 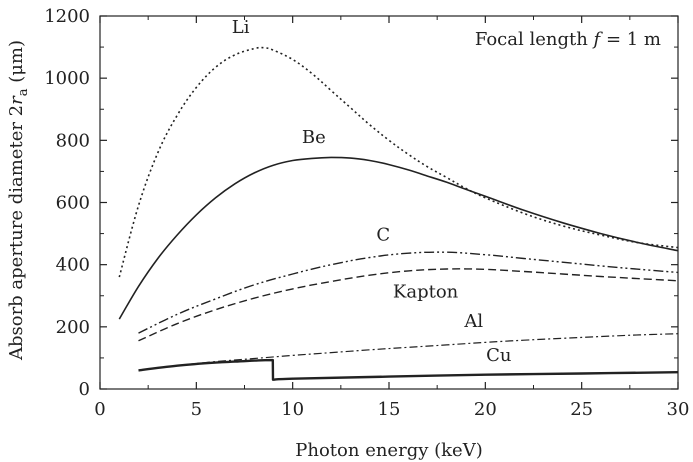 What do you see at coordinates (196, 409) in the screenshot?
I see `x-tick-label: 5` at bounding box center [196, 409].